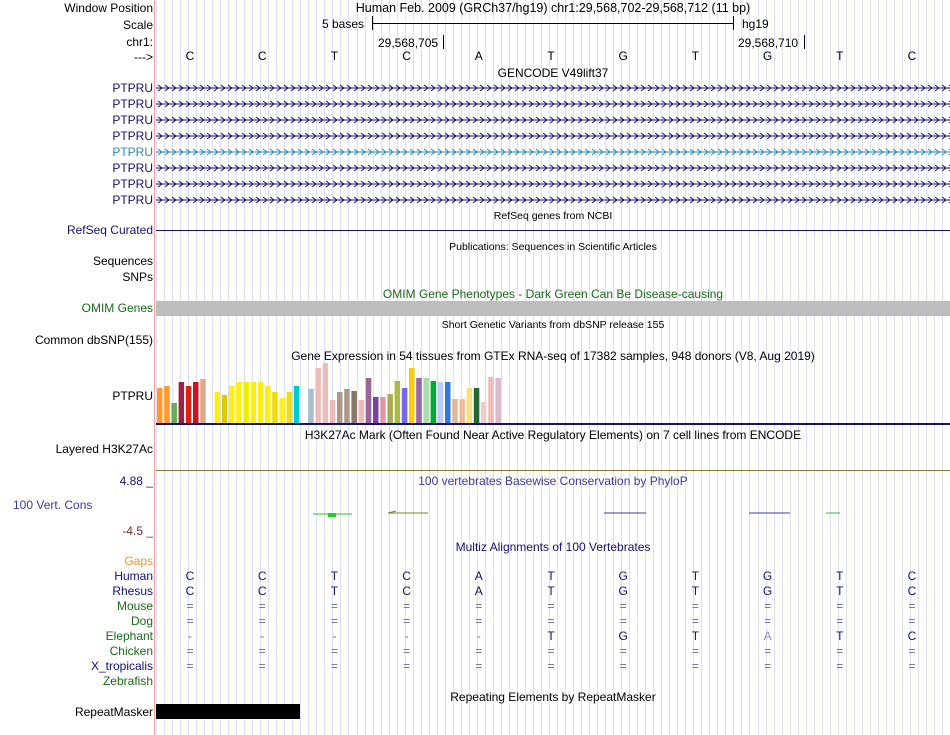 The height and width of the screenshot is (735, 950). I want to click on multiz-species-label: Human, so click(133, 576).